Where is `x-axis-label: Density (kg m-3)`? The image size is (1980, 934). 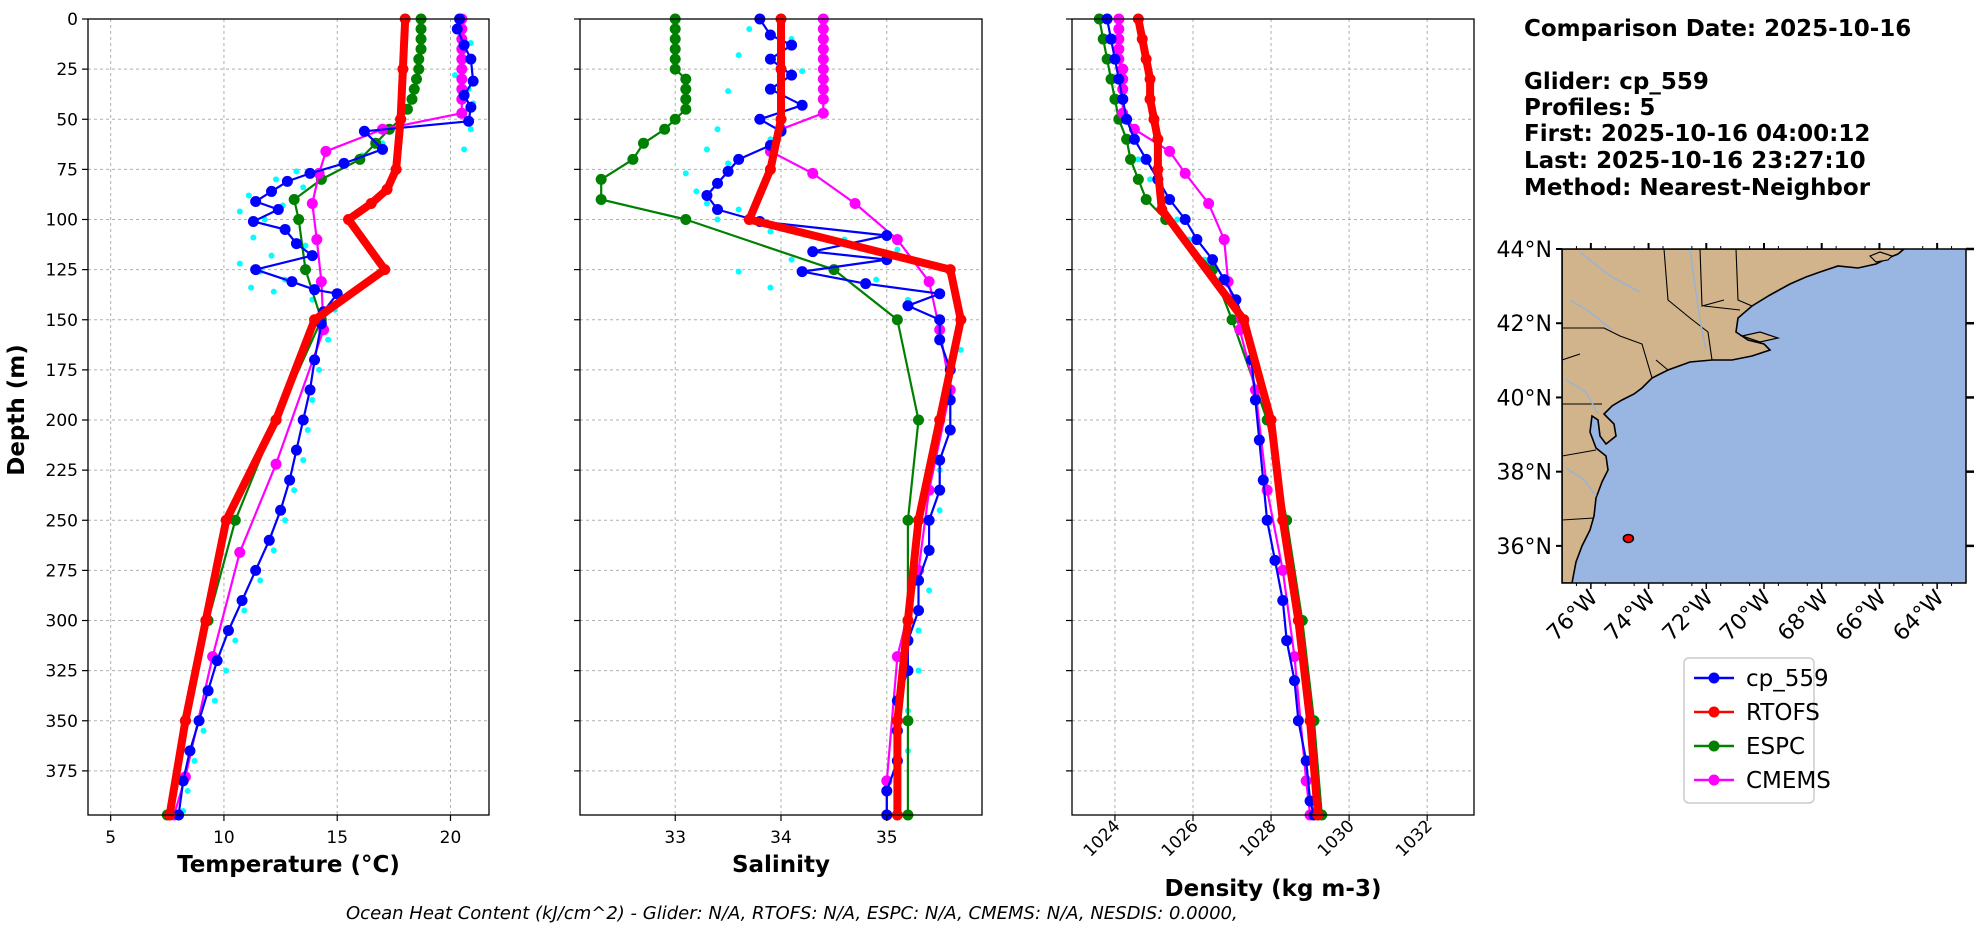
x-axis-label: Density (kg m-3) is located at coordinates (1273, 889).